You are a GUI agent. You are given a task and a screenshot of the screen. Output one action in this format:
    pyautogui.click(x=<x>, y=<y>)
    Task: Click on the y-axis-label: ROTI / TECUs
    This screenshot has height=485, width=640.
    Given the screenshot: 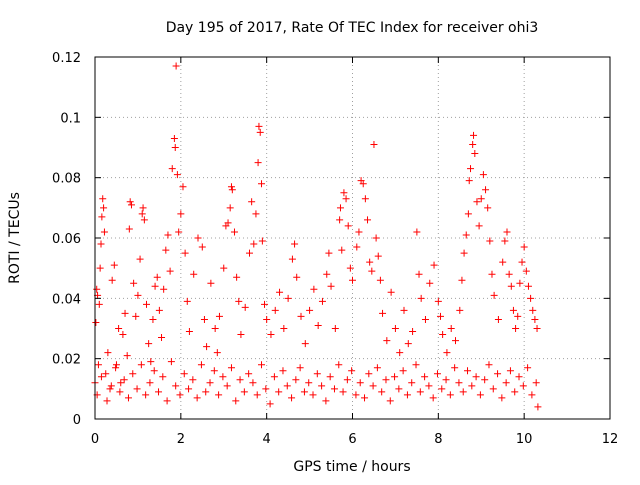 What is the action you would take?
    pyautogui.click(x=15, y=238)
    